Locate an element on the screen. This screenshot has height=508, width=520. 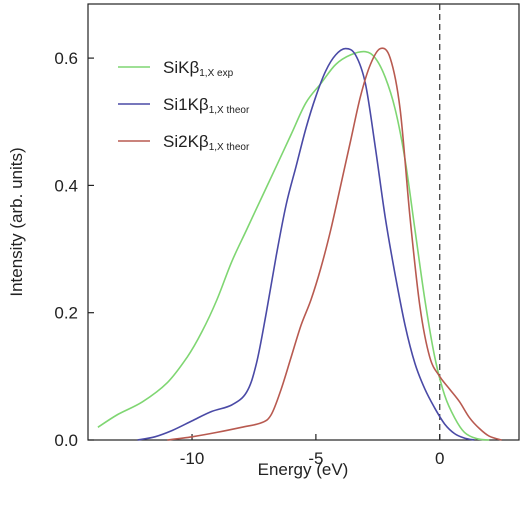
legend-label: Si2Kβ1,X theor is located at coordinates (206, 142).